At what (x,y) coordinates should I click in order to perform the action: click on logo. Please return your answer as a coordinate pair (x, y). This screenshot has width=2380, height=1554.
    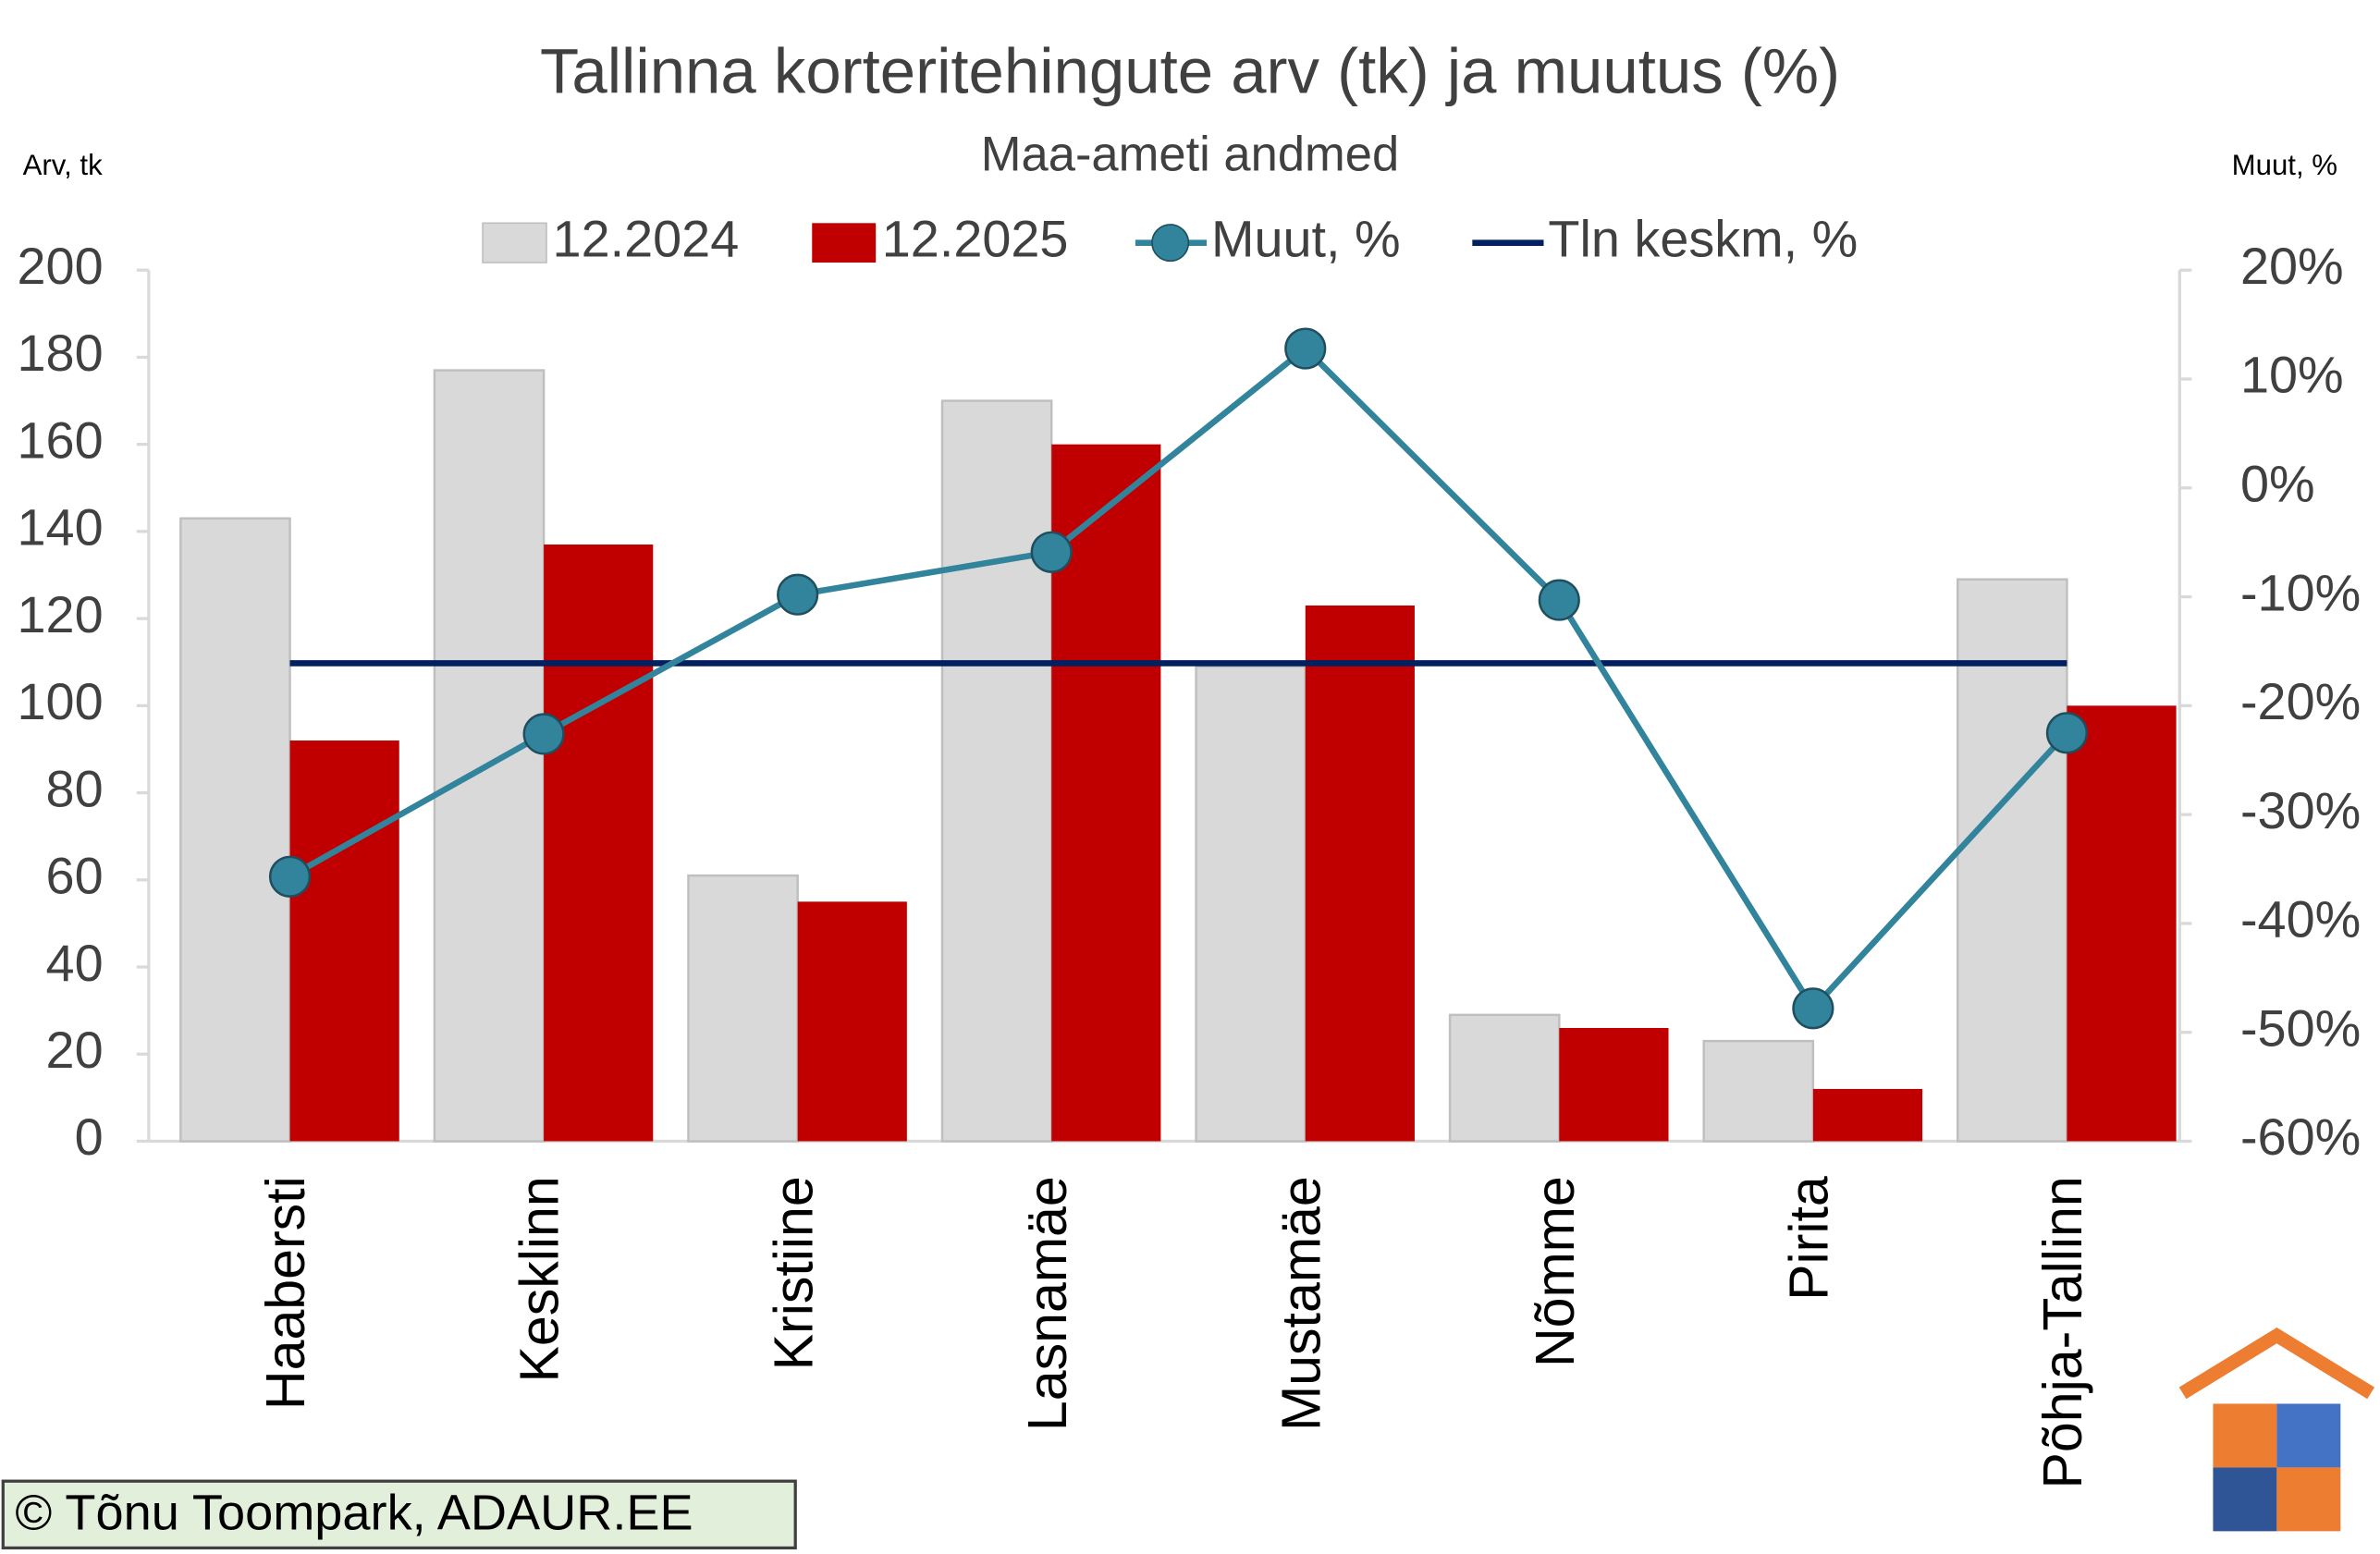
    Looking at the image, I should click on (2276, 1429).